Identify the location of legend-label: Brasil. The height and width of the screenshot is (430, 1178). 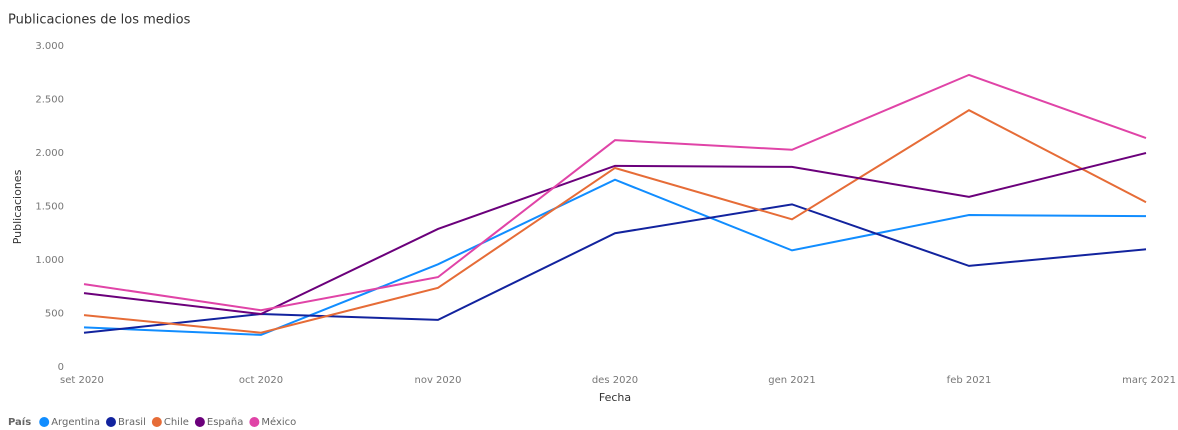
(132, 422).